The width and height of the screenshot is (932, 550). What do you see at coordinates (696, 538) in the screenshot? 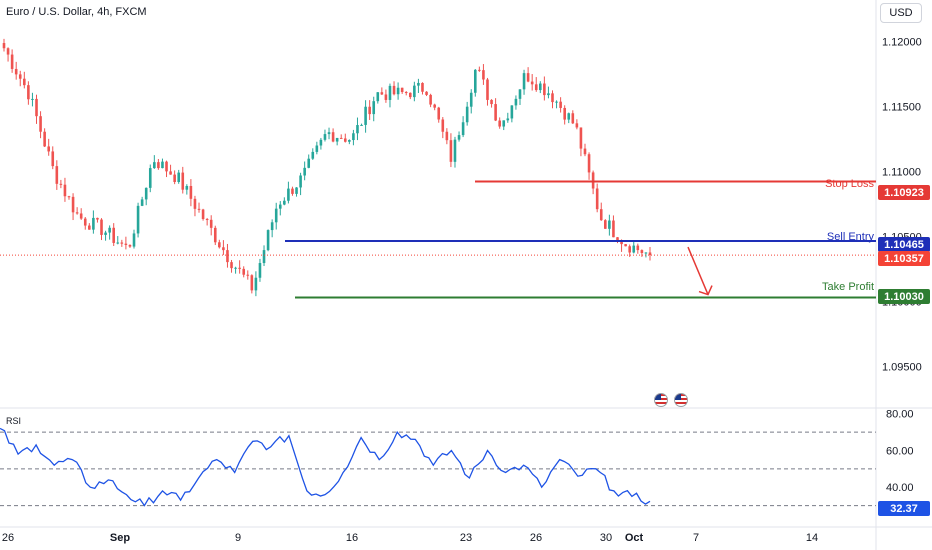
I see `time-tick-label: 7` at bounding box center [696, 538].